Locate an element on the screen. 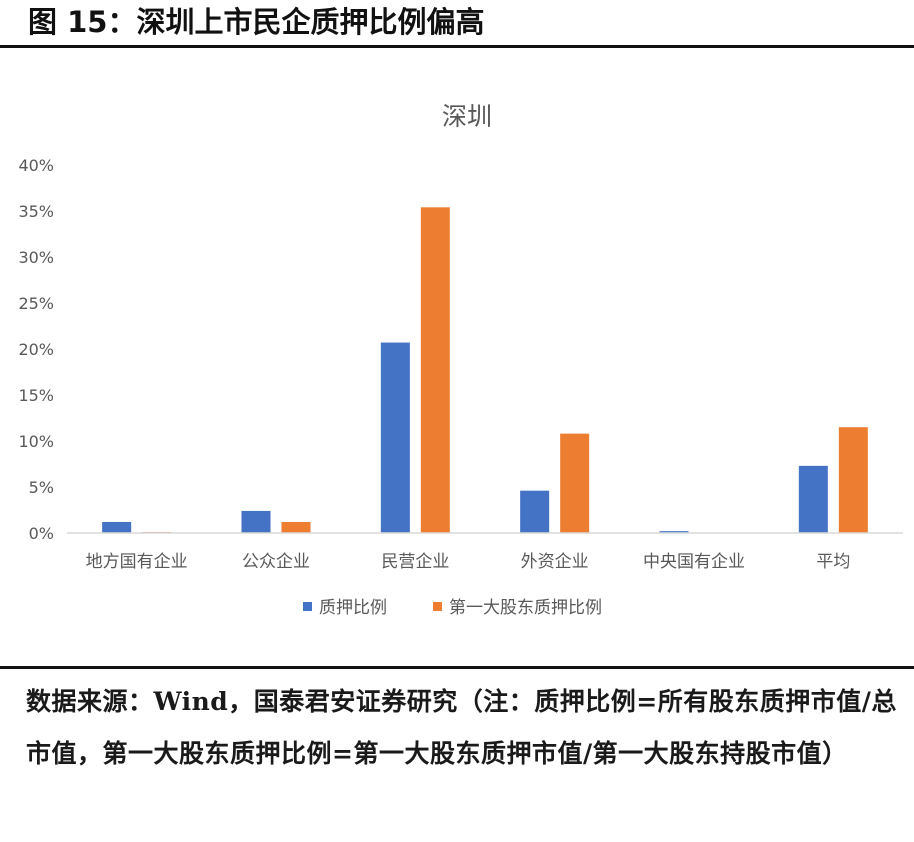  legend: 质押比例 第一大股东质押比例 is located at coordinates (452, 608).